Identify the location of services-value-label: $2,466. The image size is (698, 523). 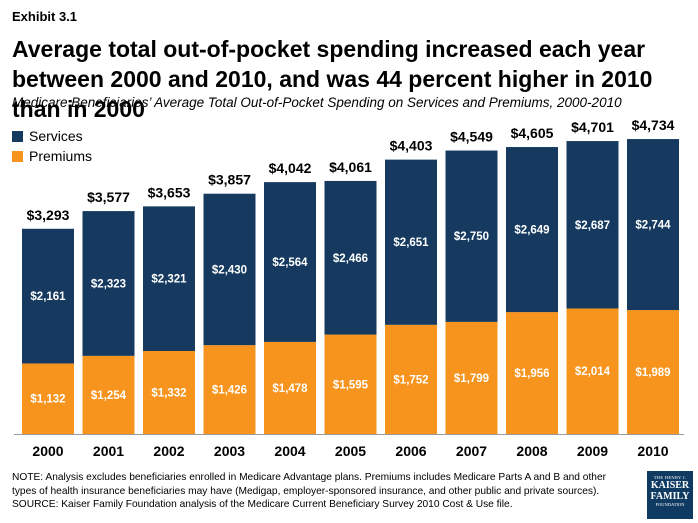
(350, 259).